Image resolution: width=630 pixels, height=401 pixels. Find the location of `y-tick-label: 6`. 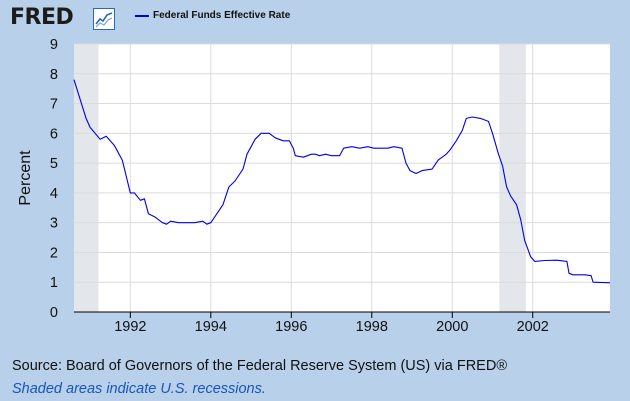

y-tick-label: 6 is located at coordinates (54, 134).